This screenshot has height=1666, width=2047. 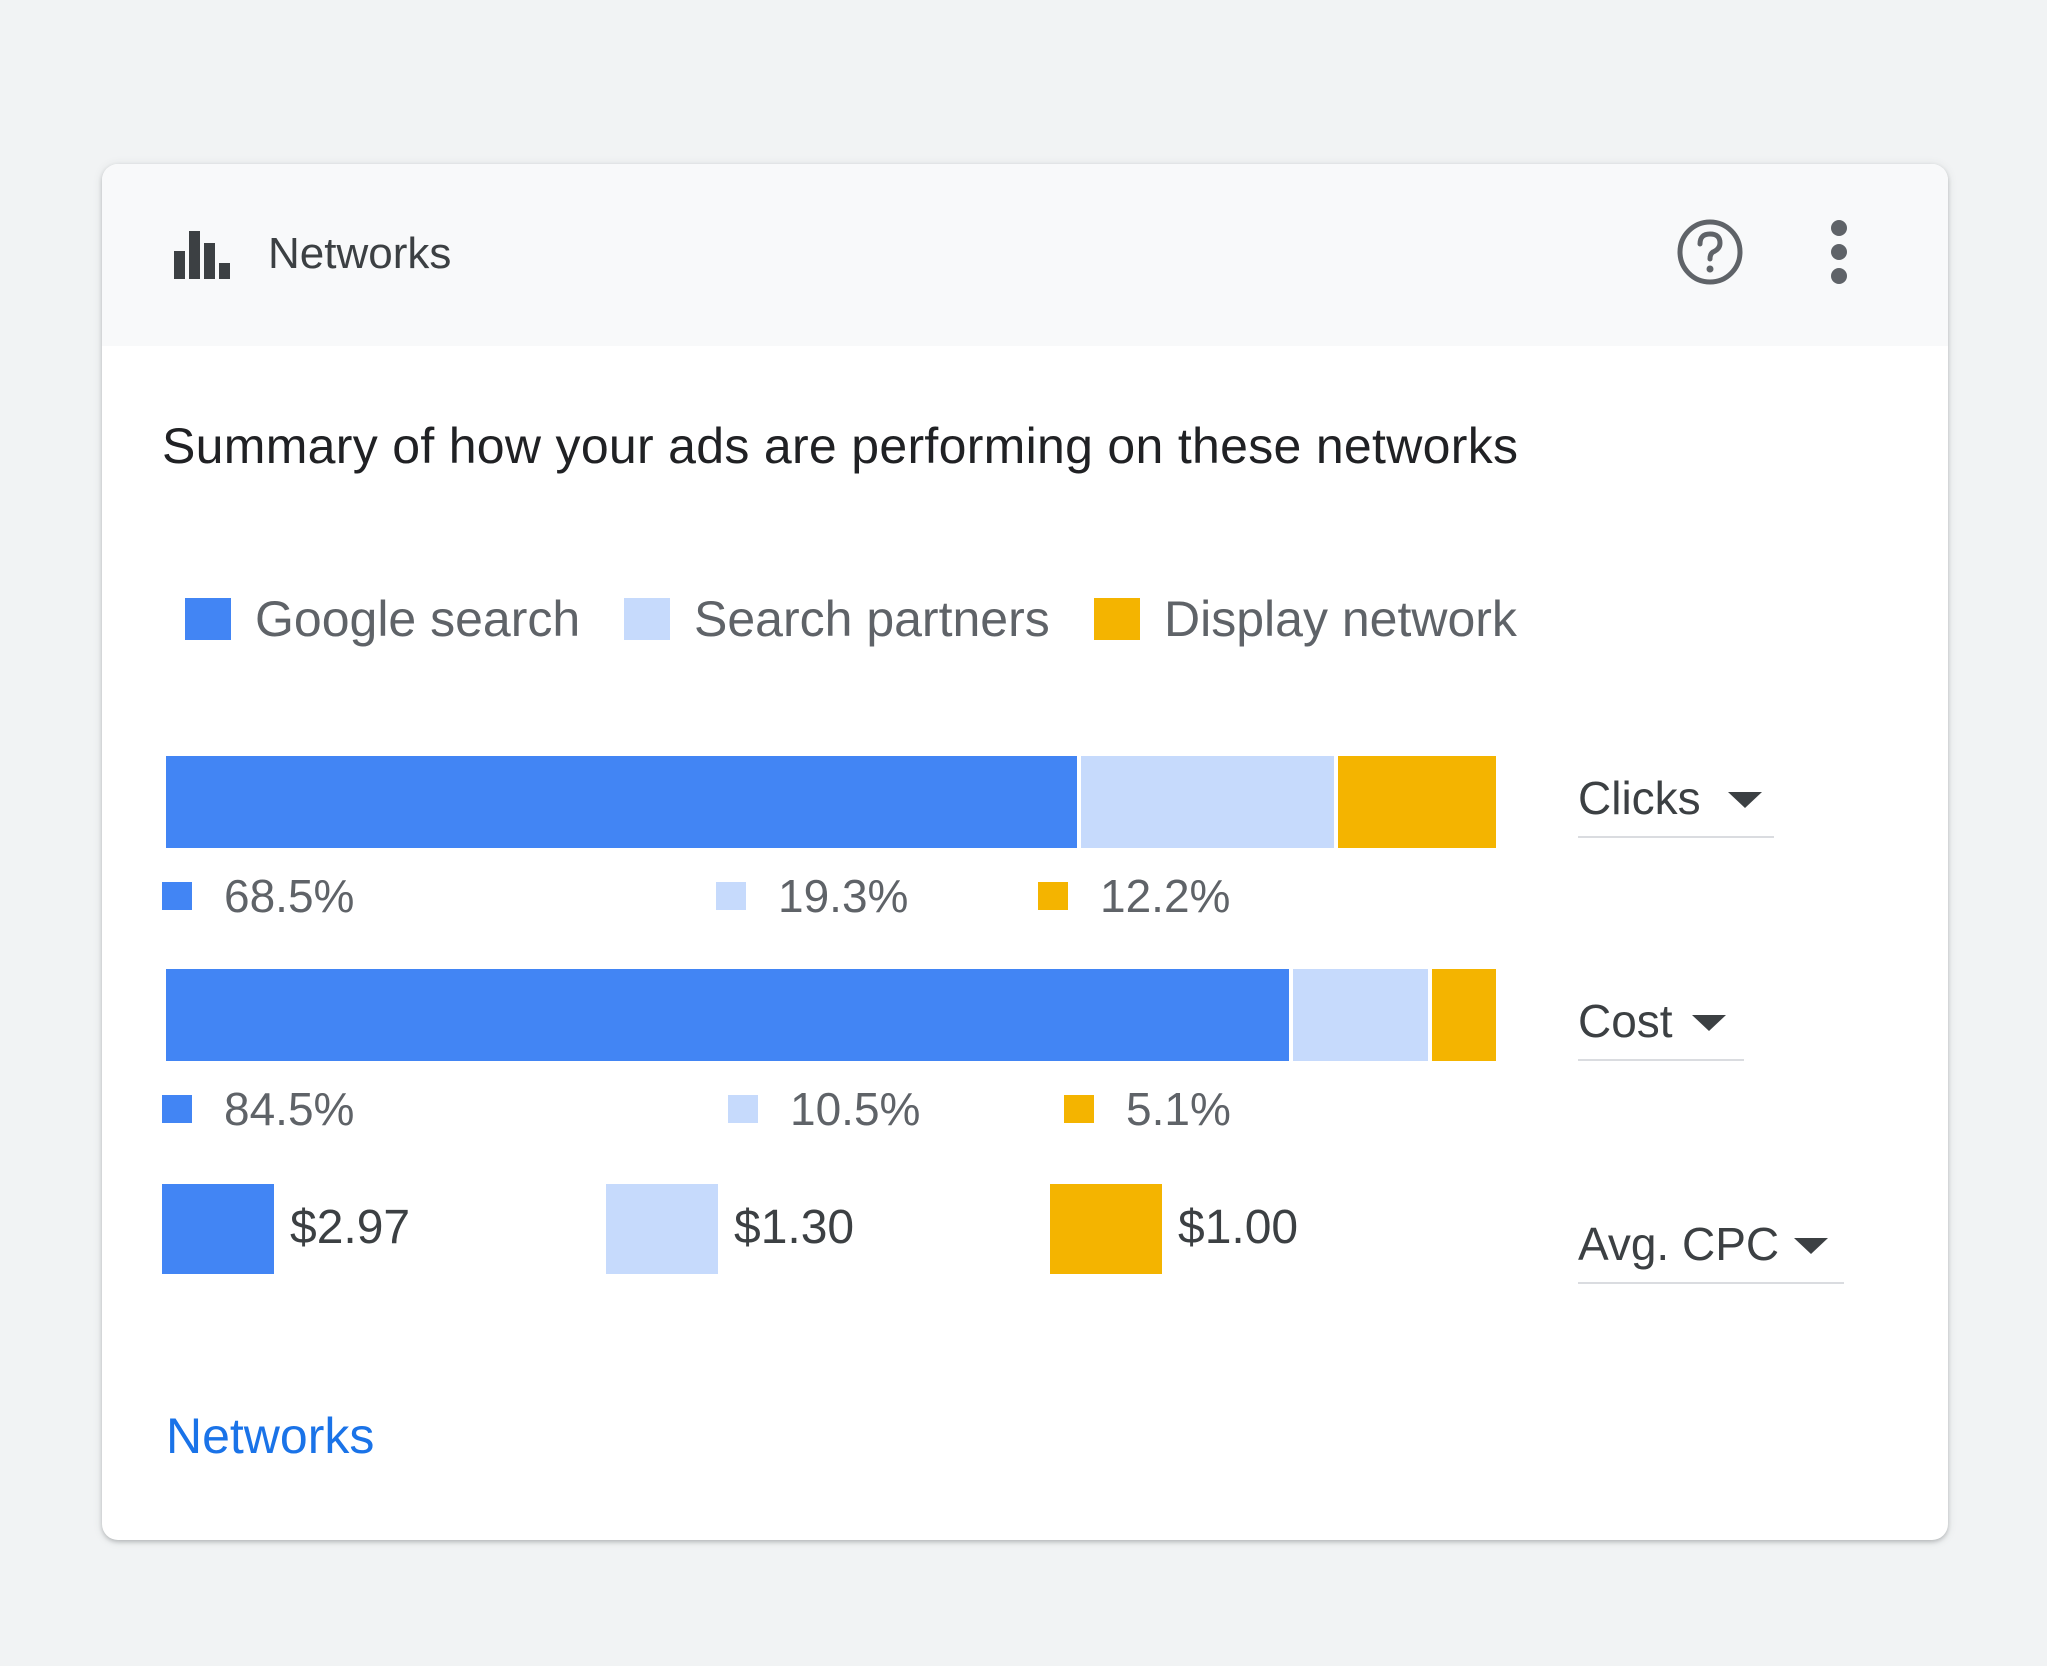 I want to click on legend-label: Google search, so click(x=418, y=619).